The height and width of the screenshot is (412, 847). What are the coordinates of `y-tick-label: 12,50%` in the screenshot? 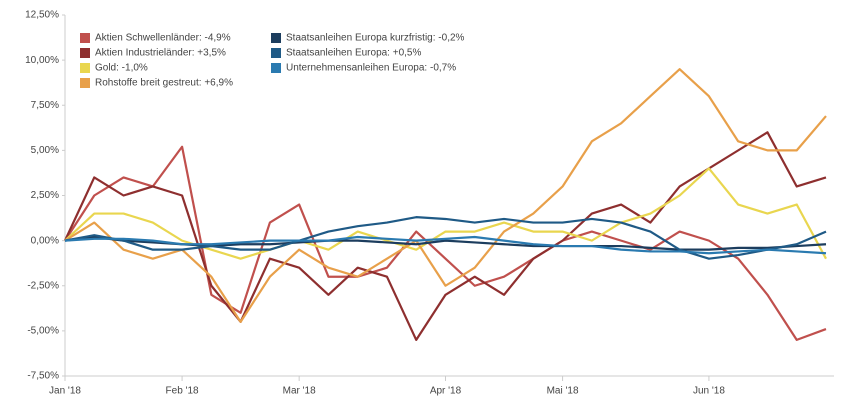 It's located at (42, 15).